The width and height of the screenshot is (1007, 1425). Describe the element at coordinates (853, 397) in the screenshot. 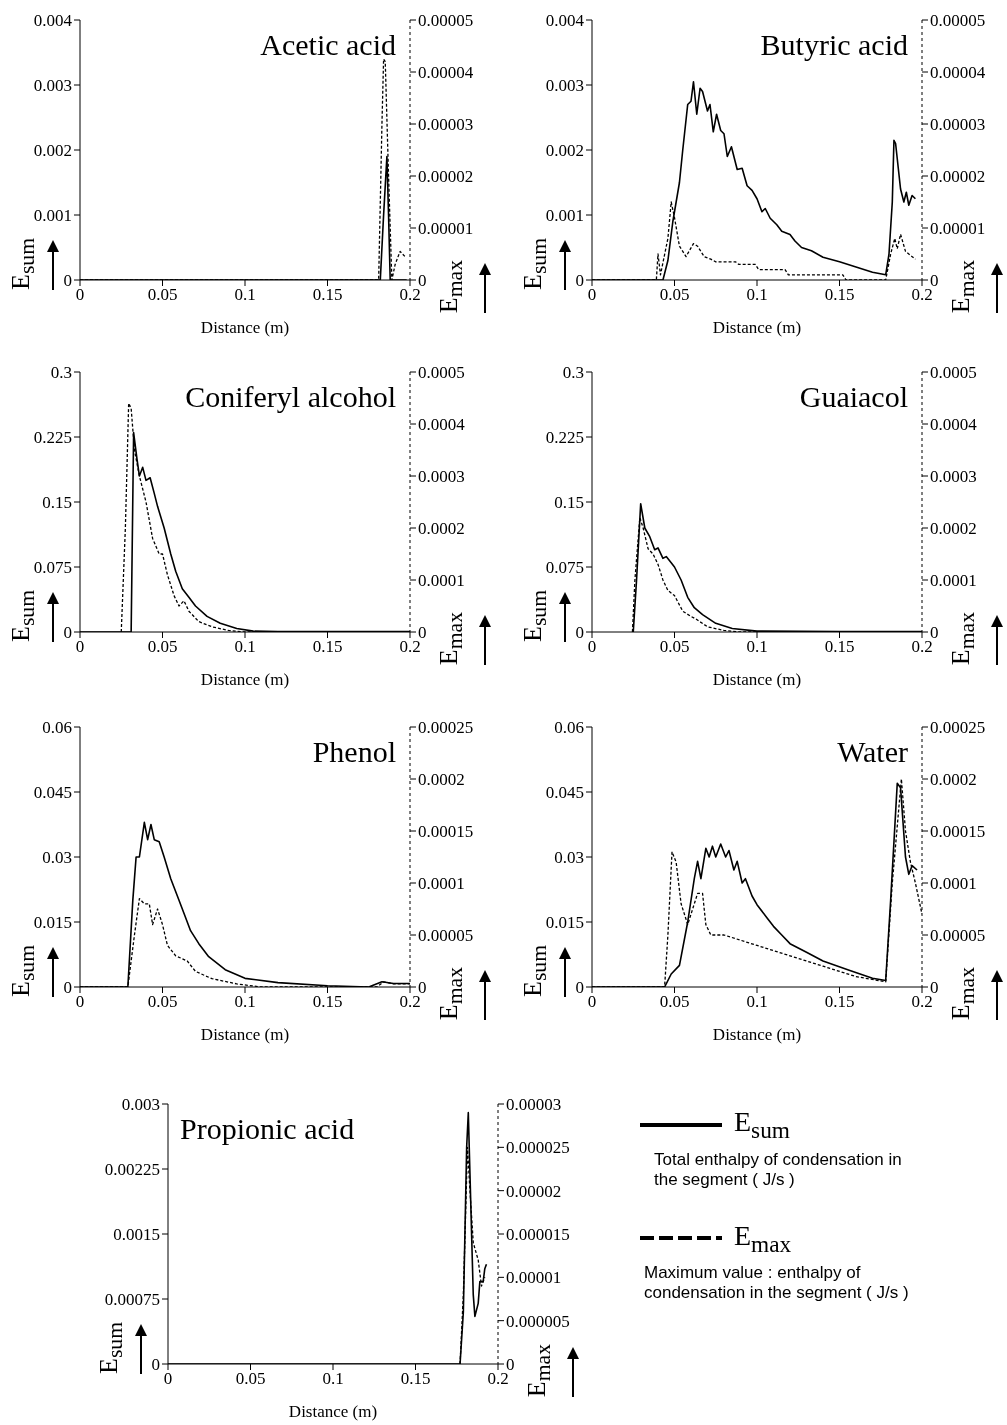

I see `chart-title: Guaiacol` at that location.